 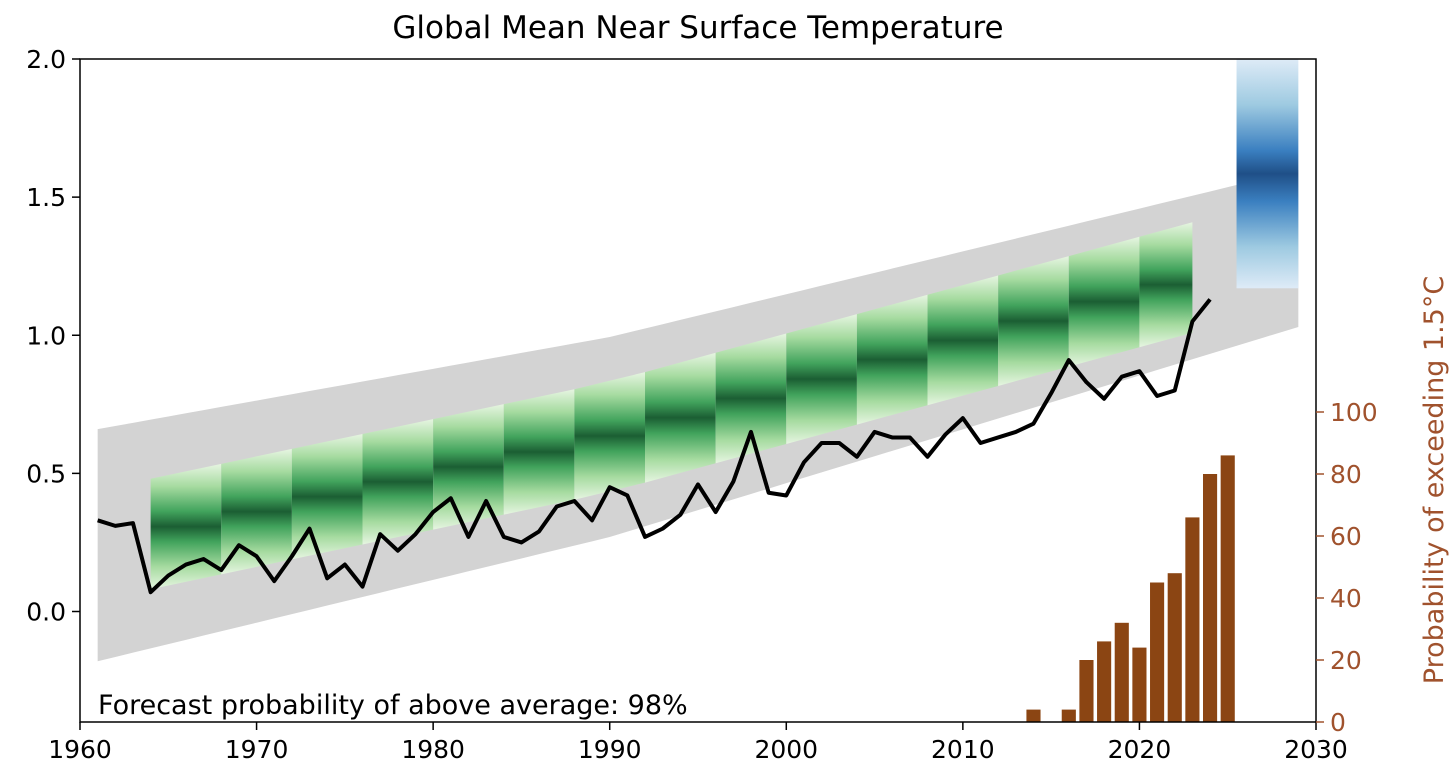 What do you see at coordinates (46, 335) in the screenshot?
I see `y-tick-label: 1.0` at bounding box center [46, 335].